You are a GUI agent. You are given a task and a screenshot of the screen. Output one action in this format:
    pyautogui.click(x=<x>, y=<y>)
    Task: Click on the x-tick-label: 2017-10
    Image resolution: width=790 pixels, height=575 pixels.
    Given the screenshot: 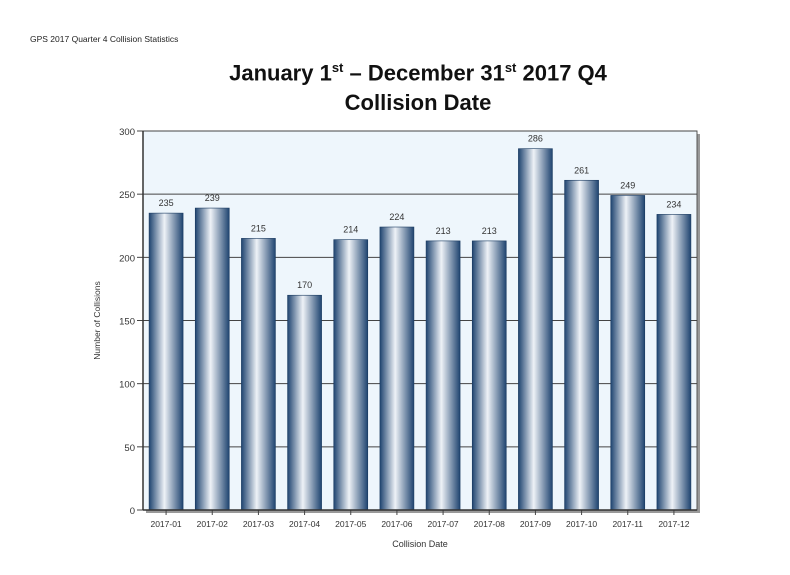 What is the action you would take?
    pyautogui.click(x=581, y=524)
    